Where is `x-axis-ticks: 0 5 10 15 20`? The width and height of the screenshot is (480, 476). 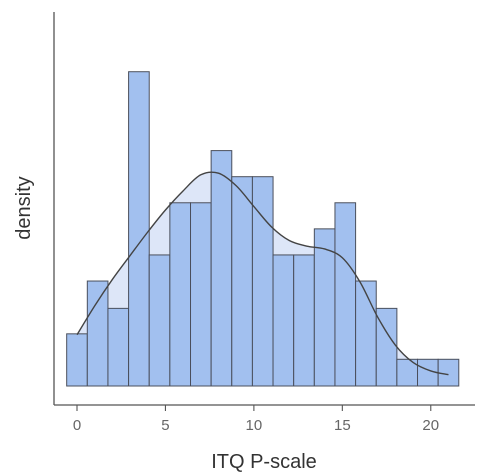 x-axis-ticks: 0 5 10 15 20 is located at coordinates (256, 419).